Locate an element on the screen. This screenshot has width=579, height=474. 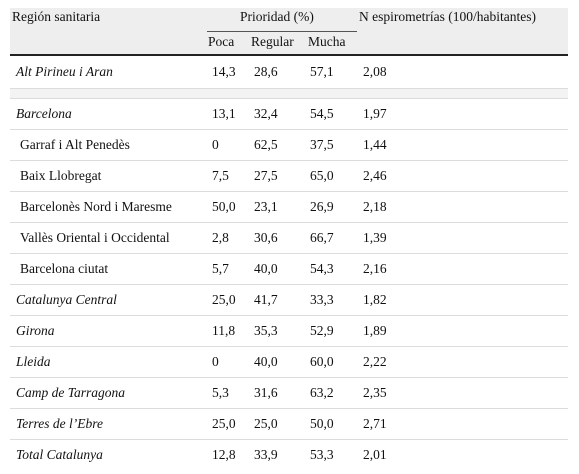
cell: 32,4 is located at coordinates (266, 113).